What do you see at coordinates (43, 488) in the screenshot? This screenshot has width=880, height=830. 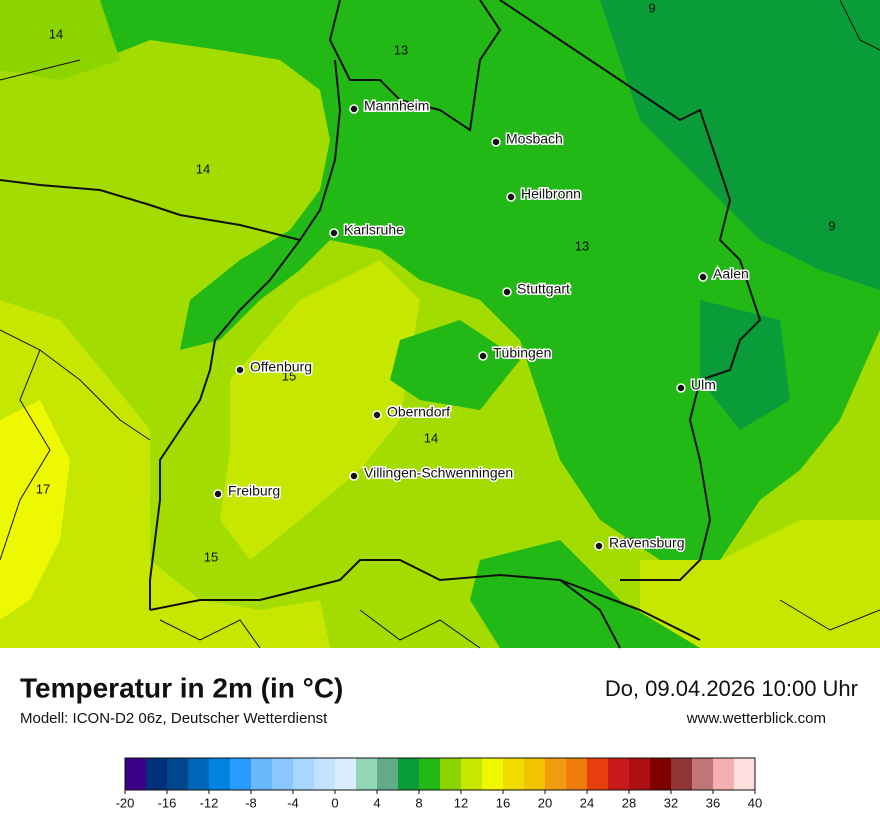 I see `value-label: 17` at bounding box center [43, 488].